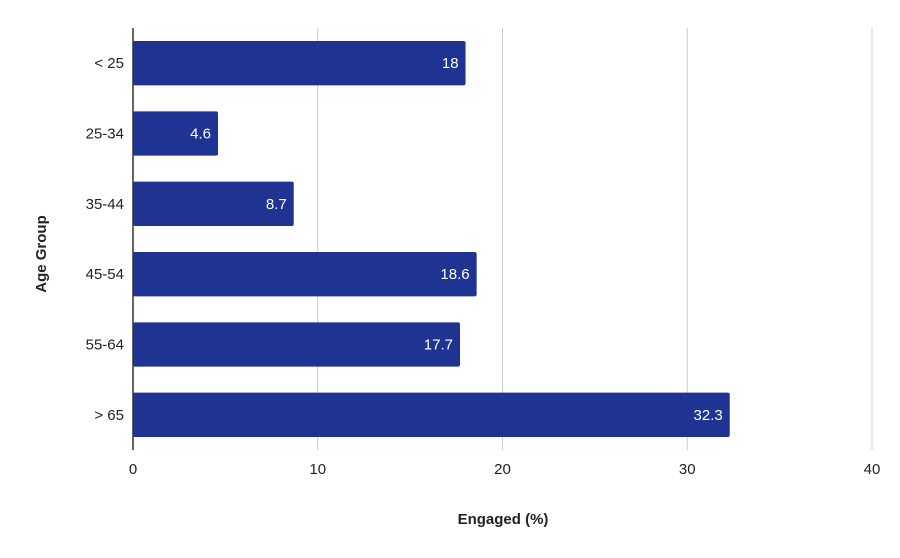 This screenshot has width=900, height=558. Describe the element at coordinates (708, 415) in the screenshot. I see `data-label: 32.3` at that location.